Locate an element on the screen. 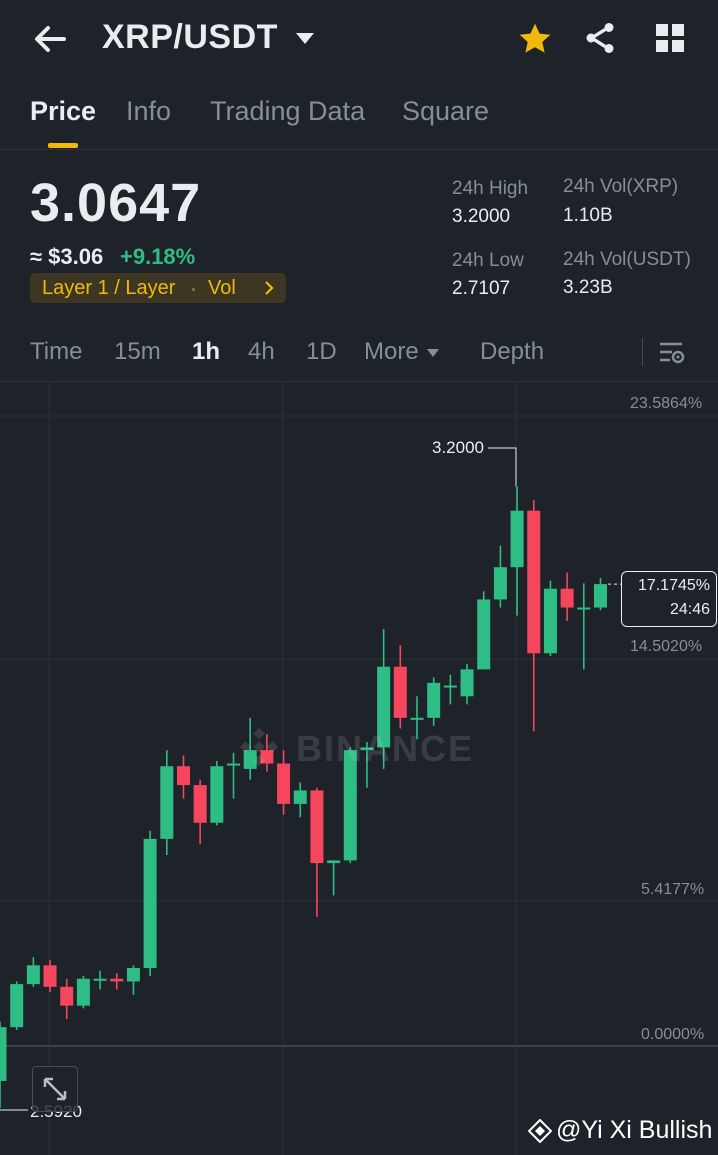  sector-tag: Layer 1 / Layer Vol is located at coordinates (158, 288).